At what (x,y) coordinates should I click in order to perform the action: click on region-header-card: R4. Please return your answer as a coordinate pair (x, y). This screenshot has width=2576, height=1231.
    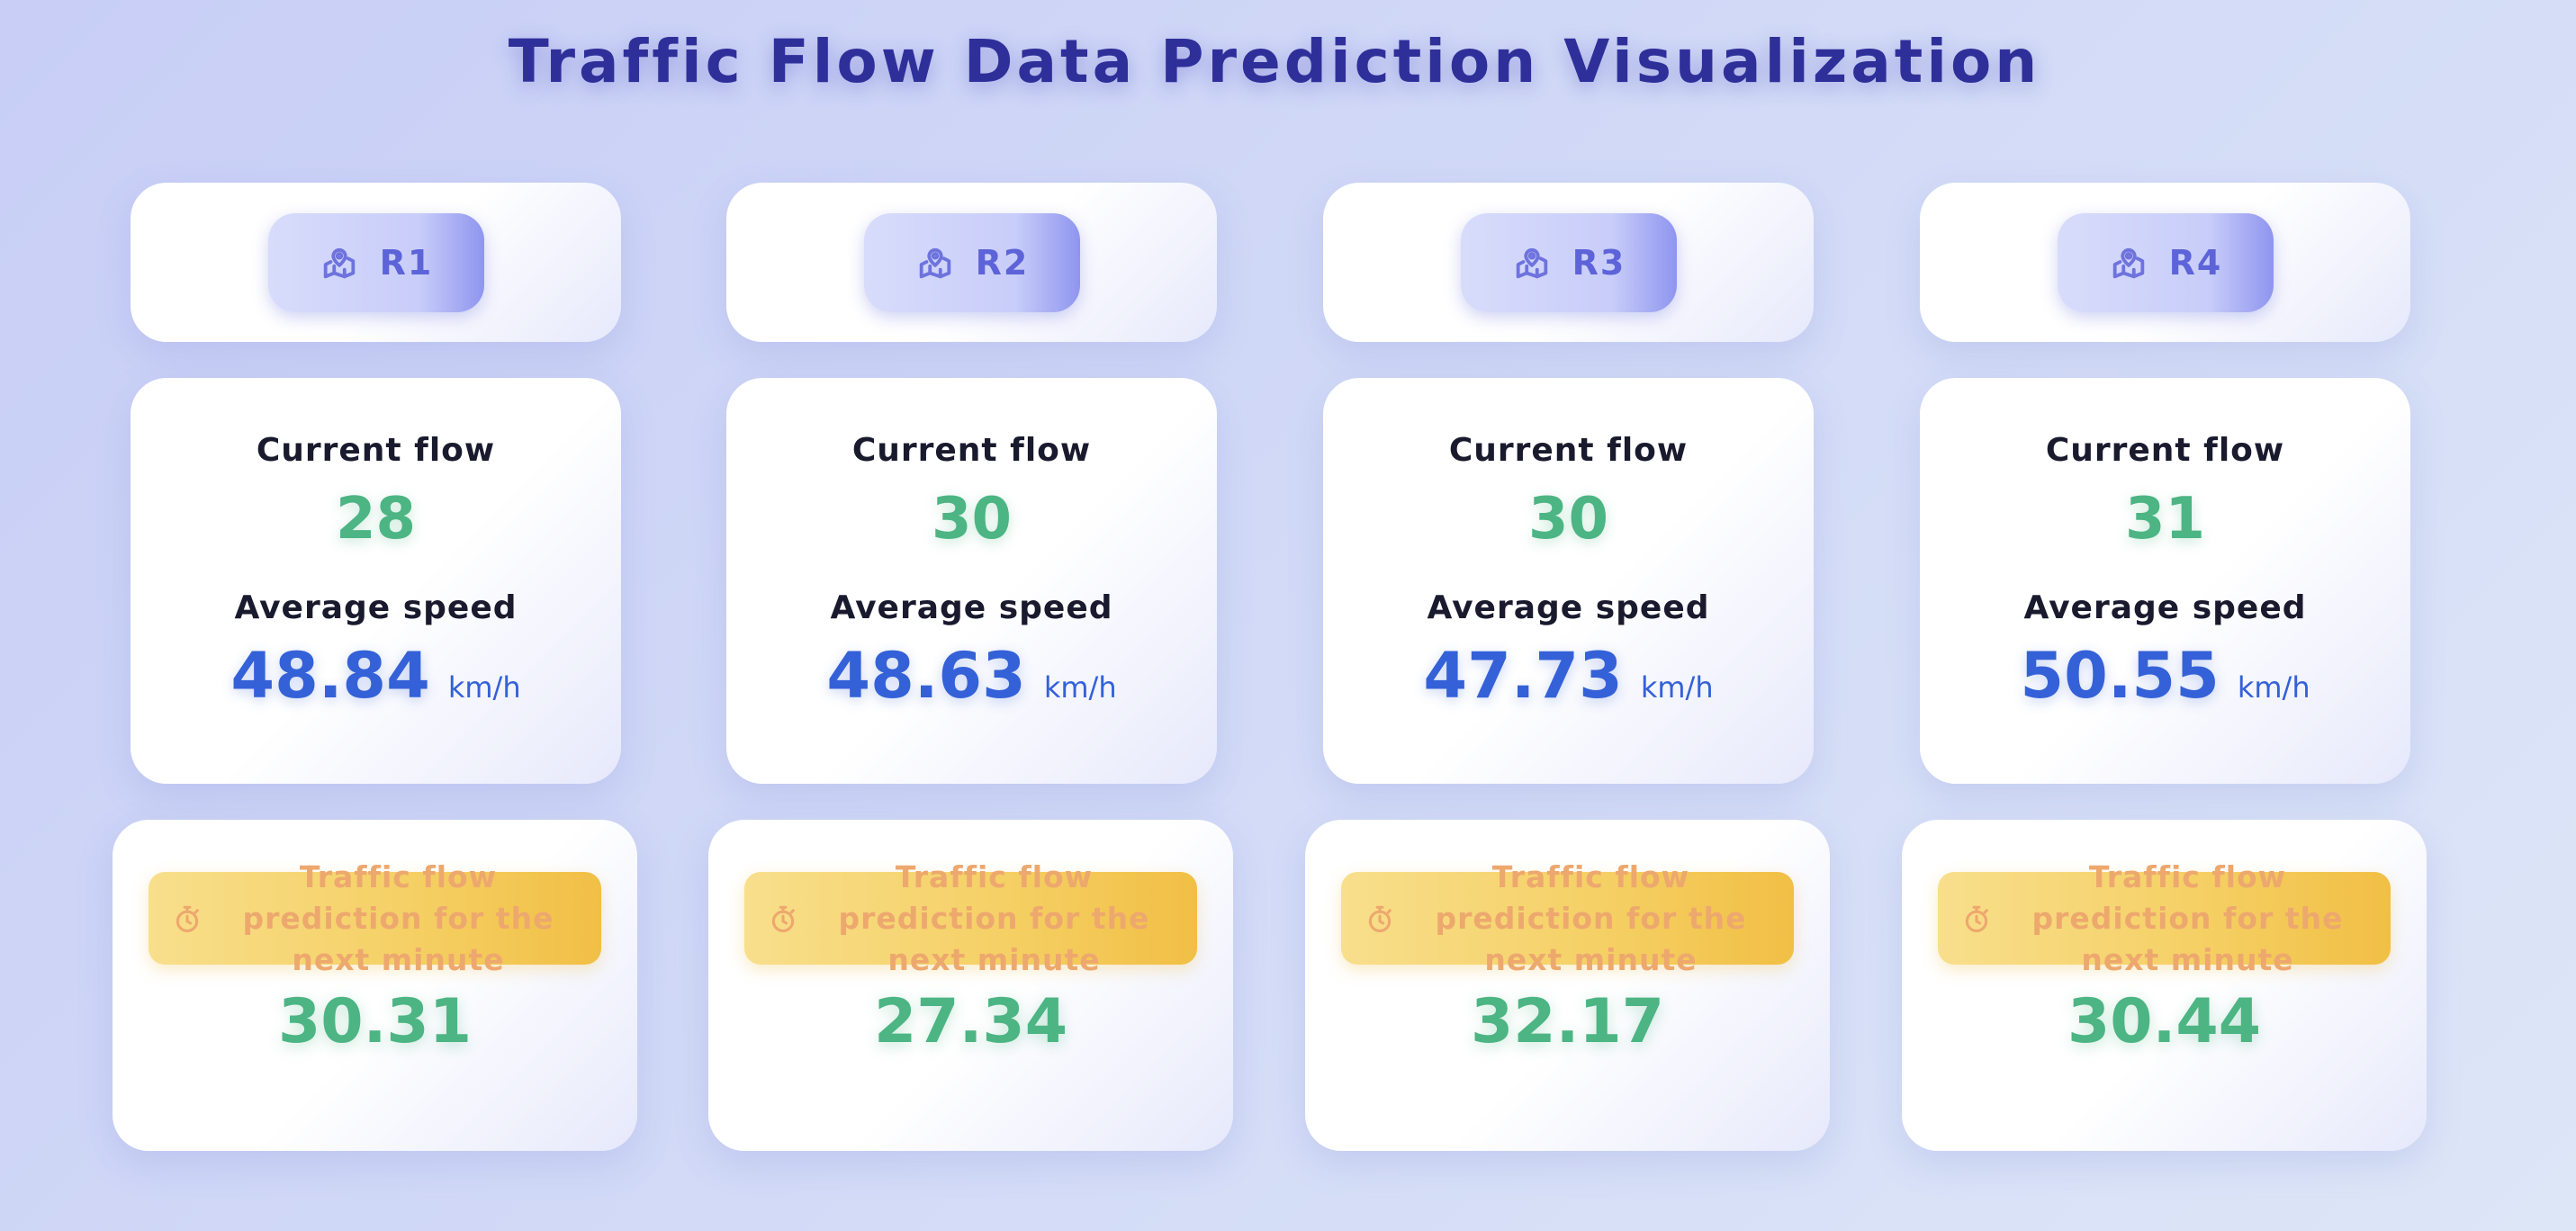
    Looking at the image, I should click on (2165, 262).